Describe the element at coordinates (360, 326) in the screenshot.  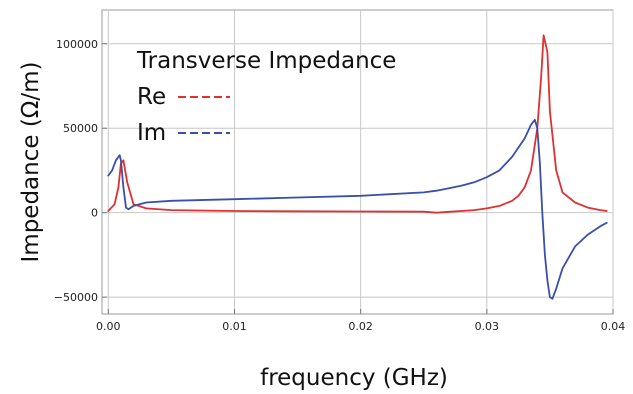
I see `x-tick-label: 0.02` at that location.